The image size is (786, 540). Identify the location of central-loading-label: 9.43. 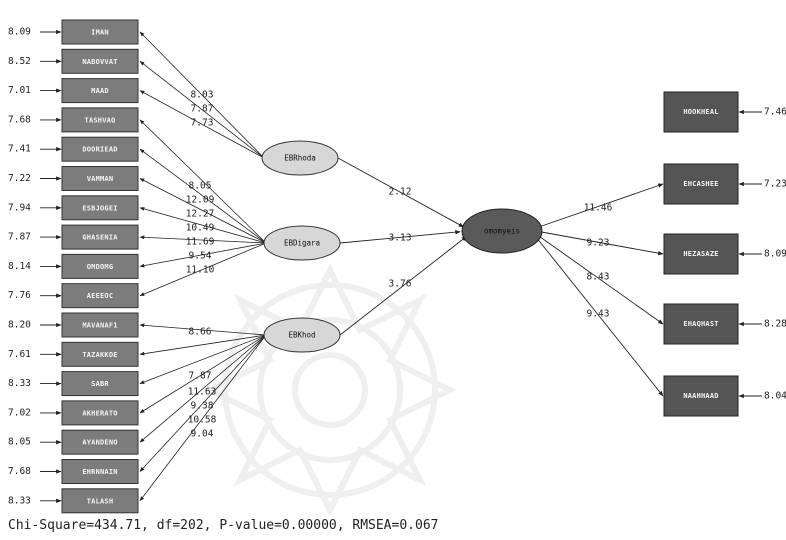
(598, 314).